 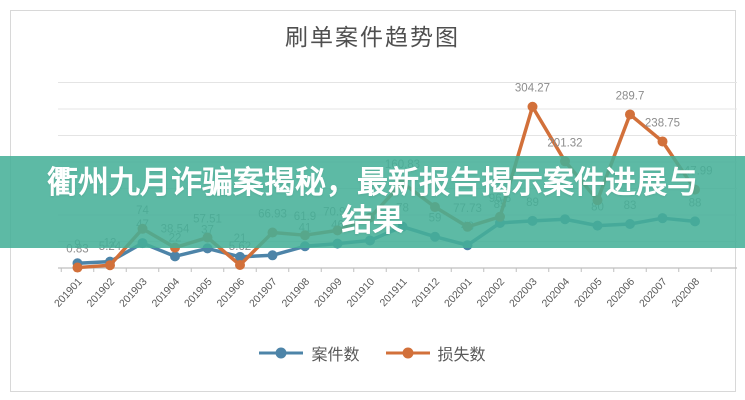 I want to click on loss-line-icon, so click(x=407, y=353).